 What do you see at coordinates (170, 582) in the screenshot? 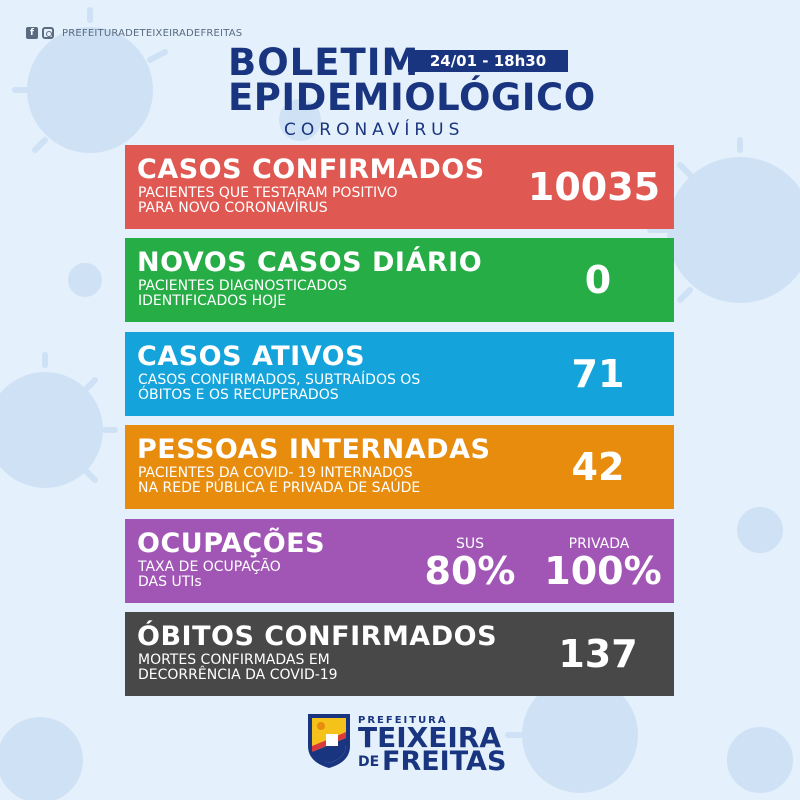
I see `card-desc-line2: DAS UTIs` at bounding box center [170, 582].